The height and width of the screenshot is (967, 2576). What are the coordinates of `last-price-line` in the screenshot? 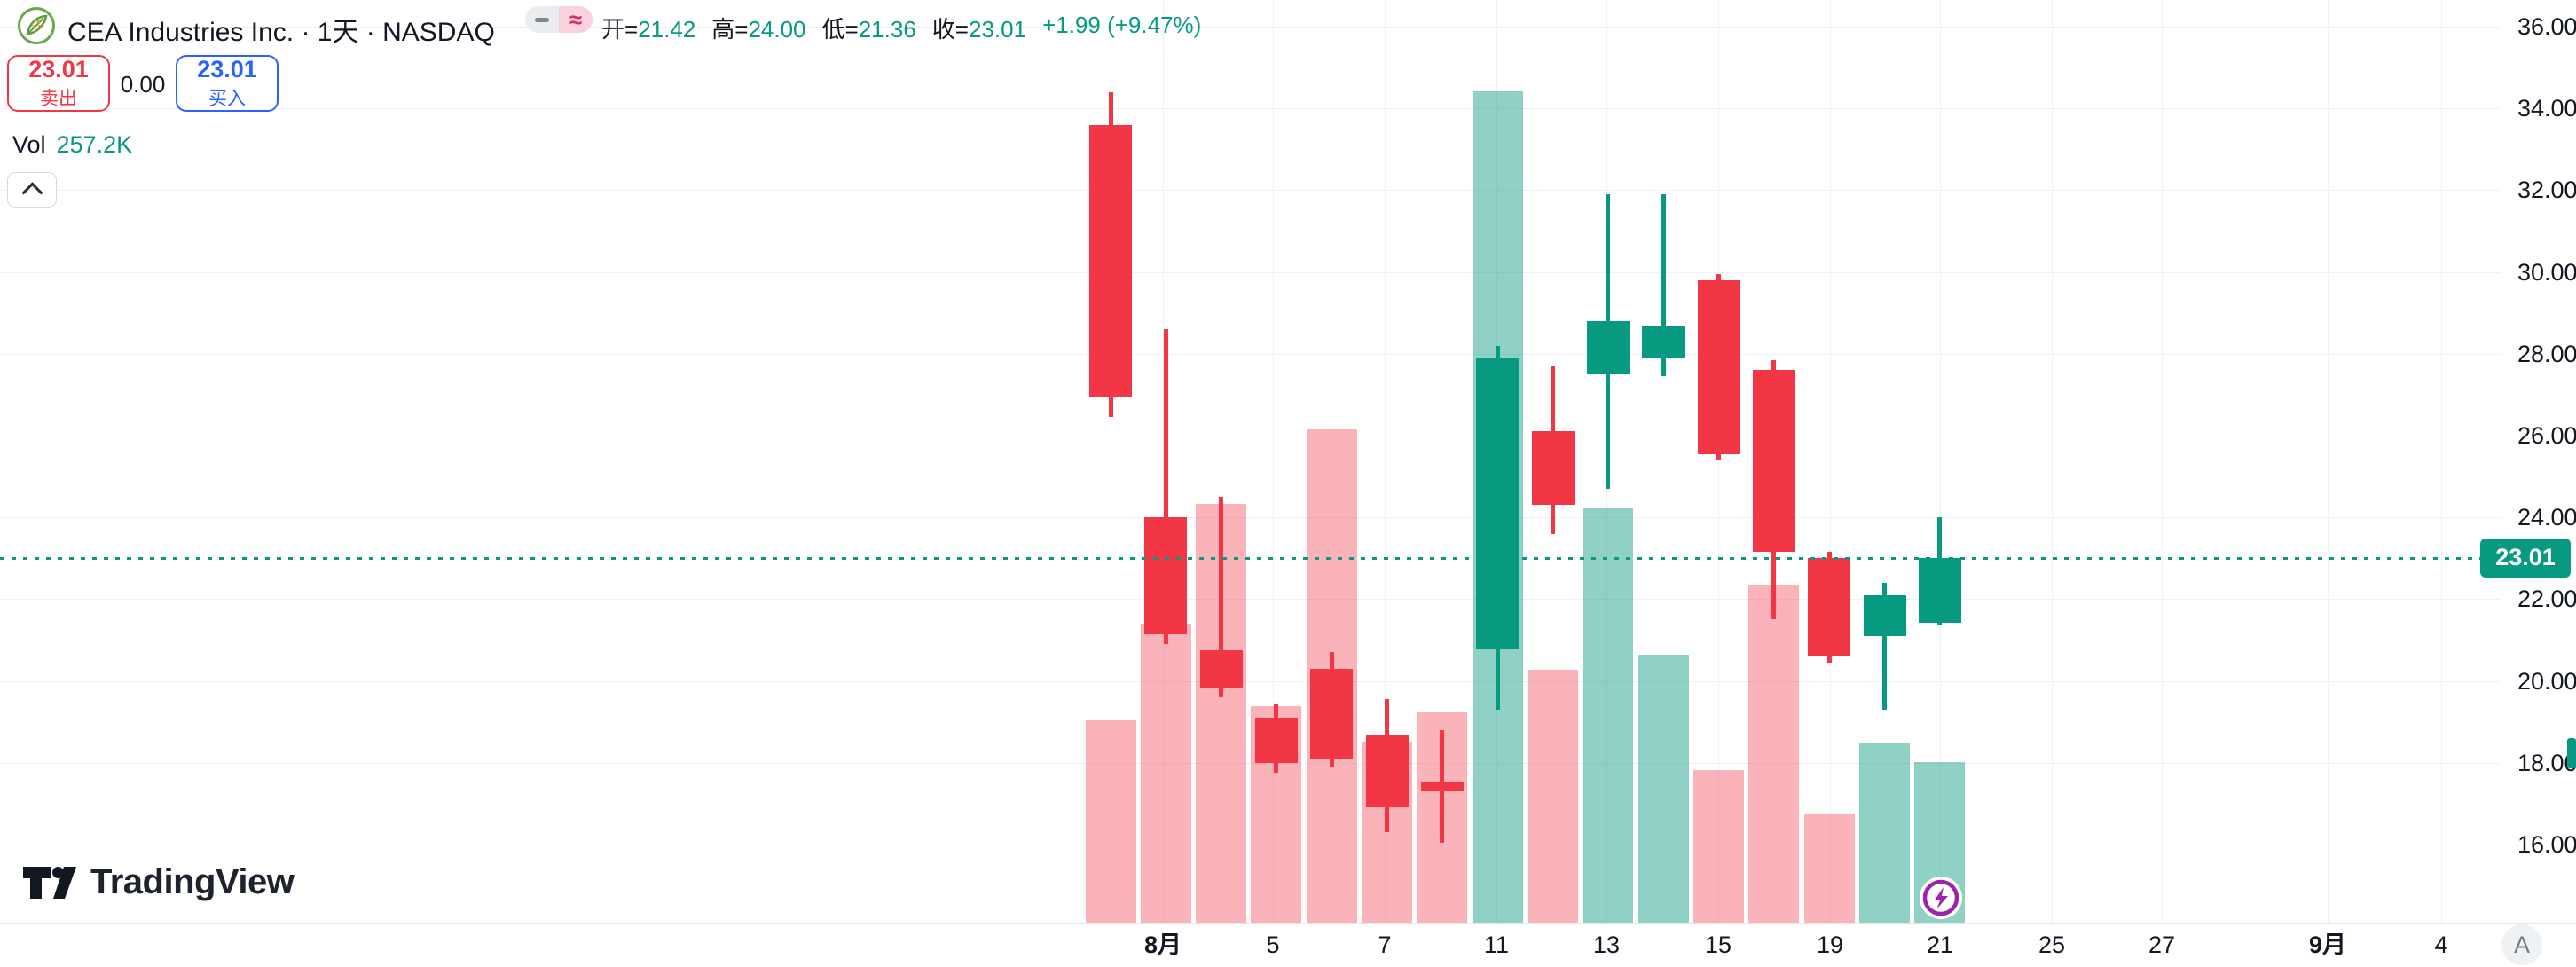 It's located at (1250, 558).